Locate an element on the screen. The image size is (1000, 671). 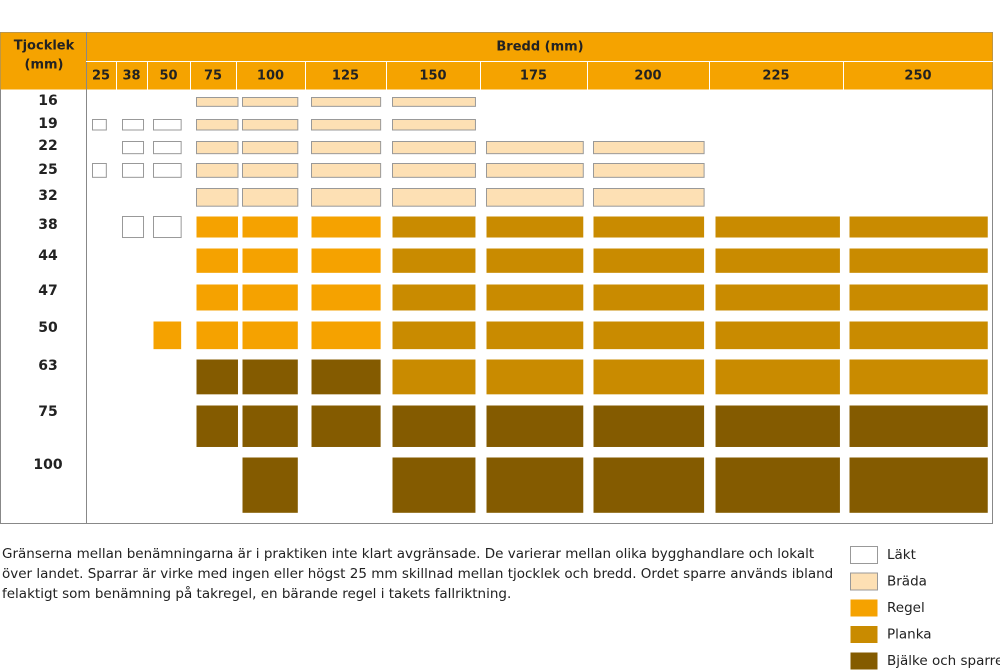
thickness-label: 22 is located at coordinates (47, 146).